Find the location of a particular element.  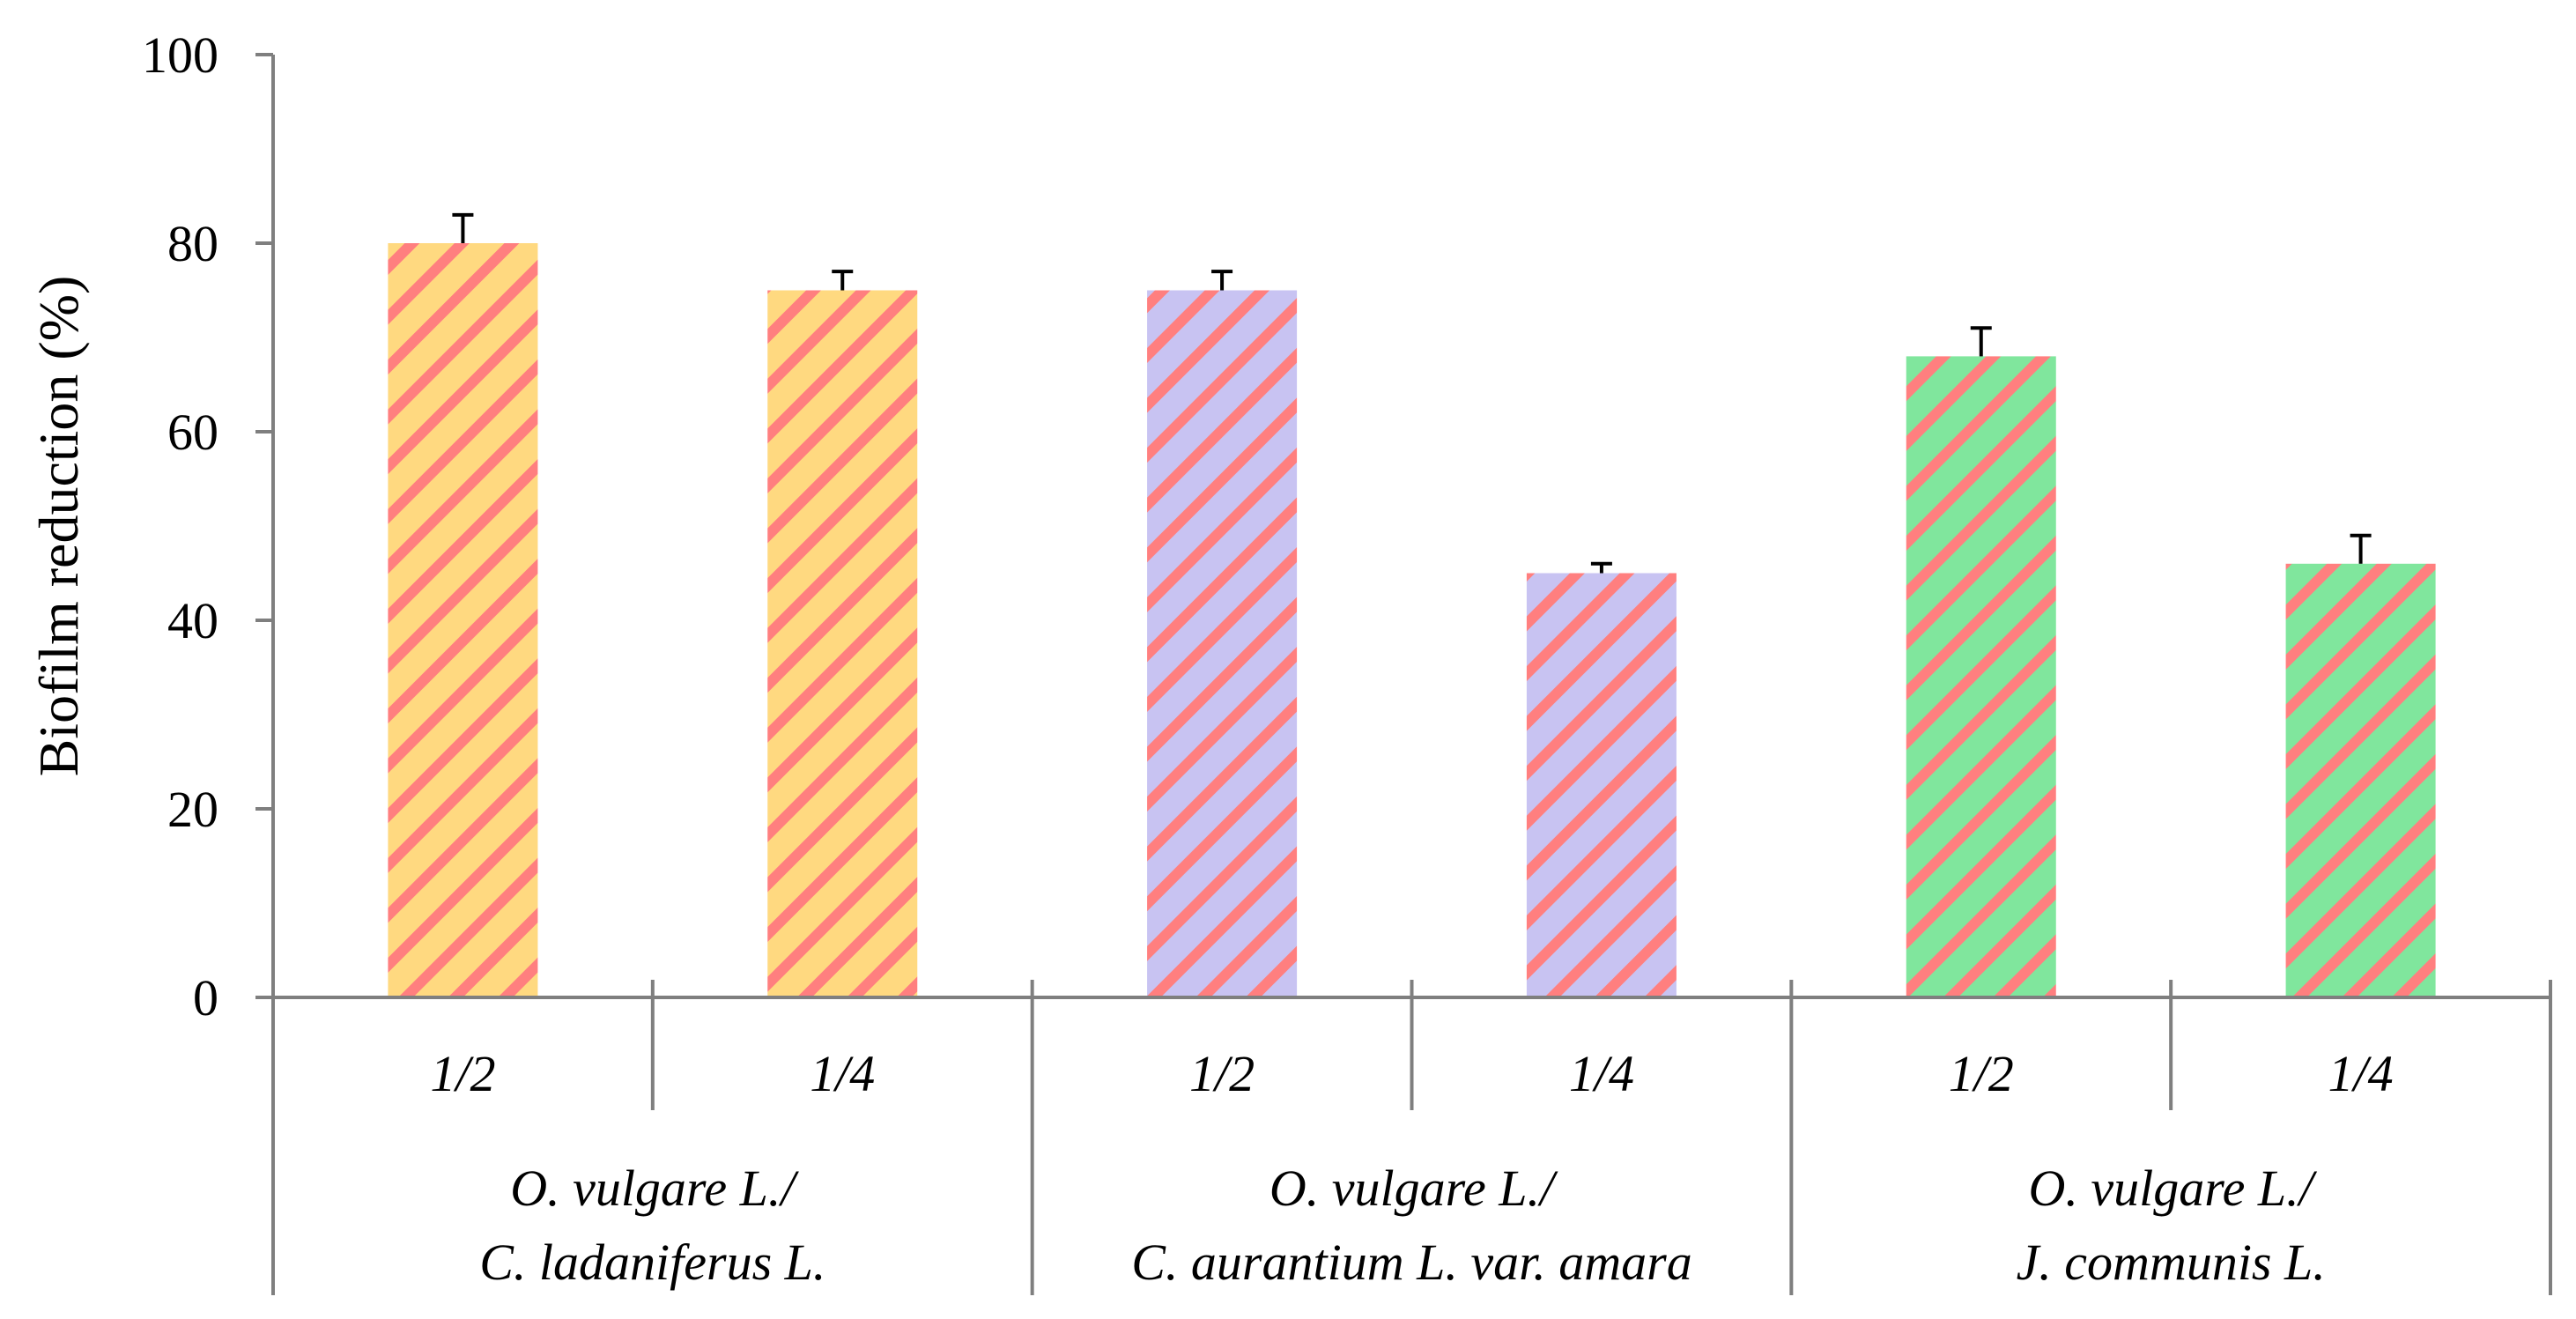

y-tick-label: 0 is located at coordinates (206, 998).